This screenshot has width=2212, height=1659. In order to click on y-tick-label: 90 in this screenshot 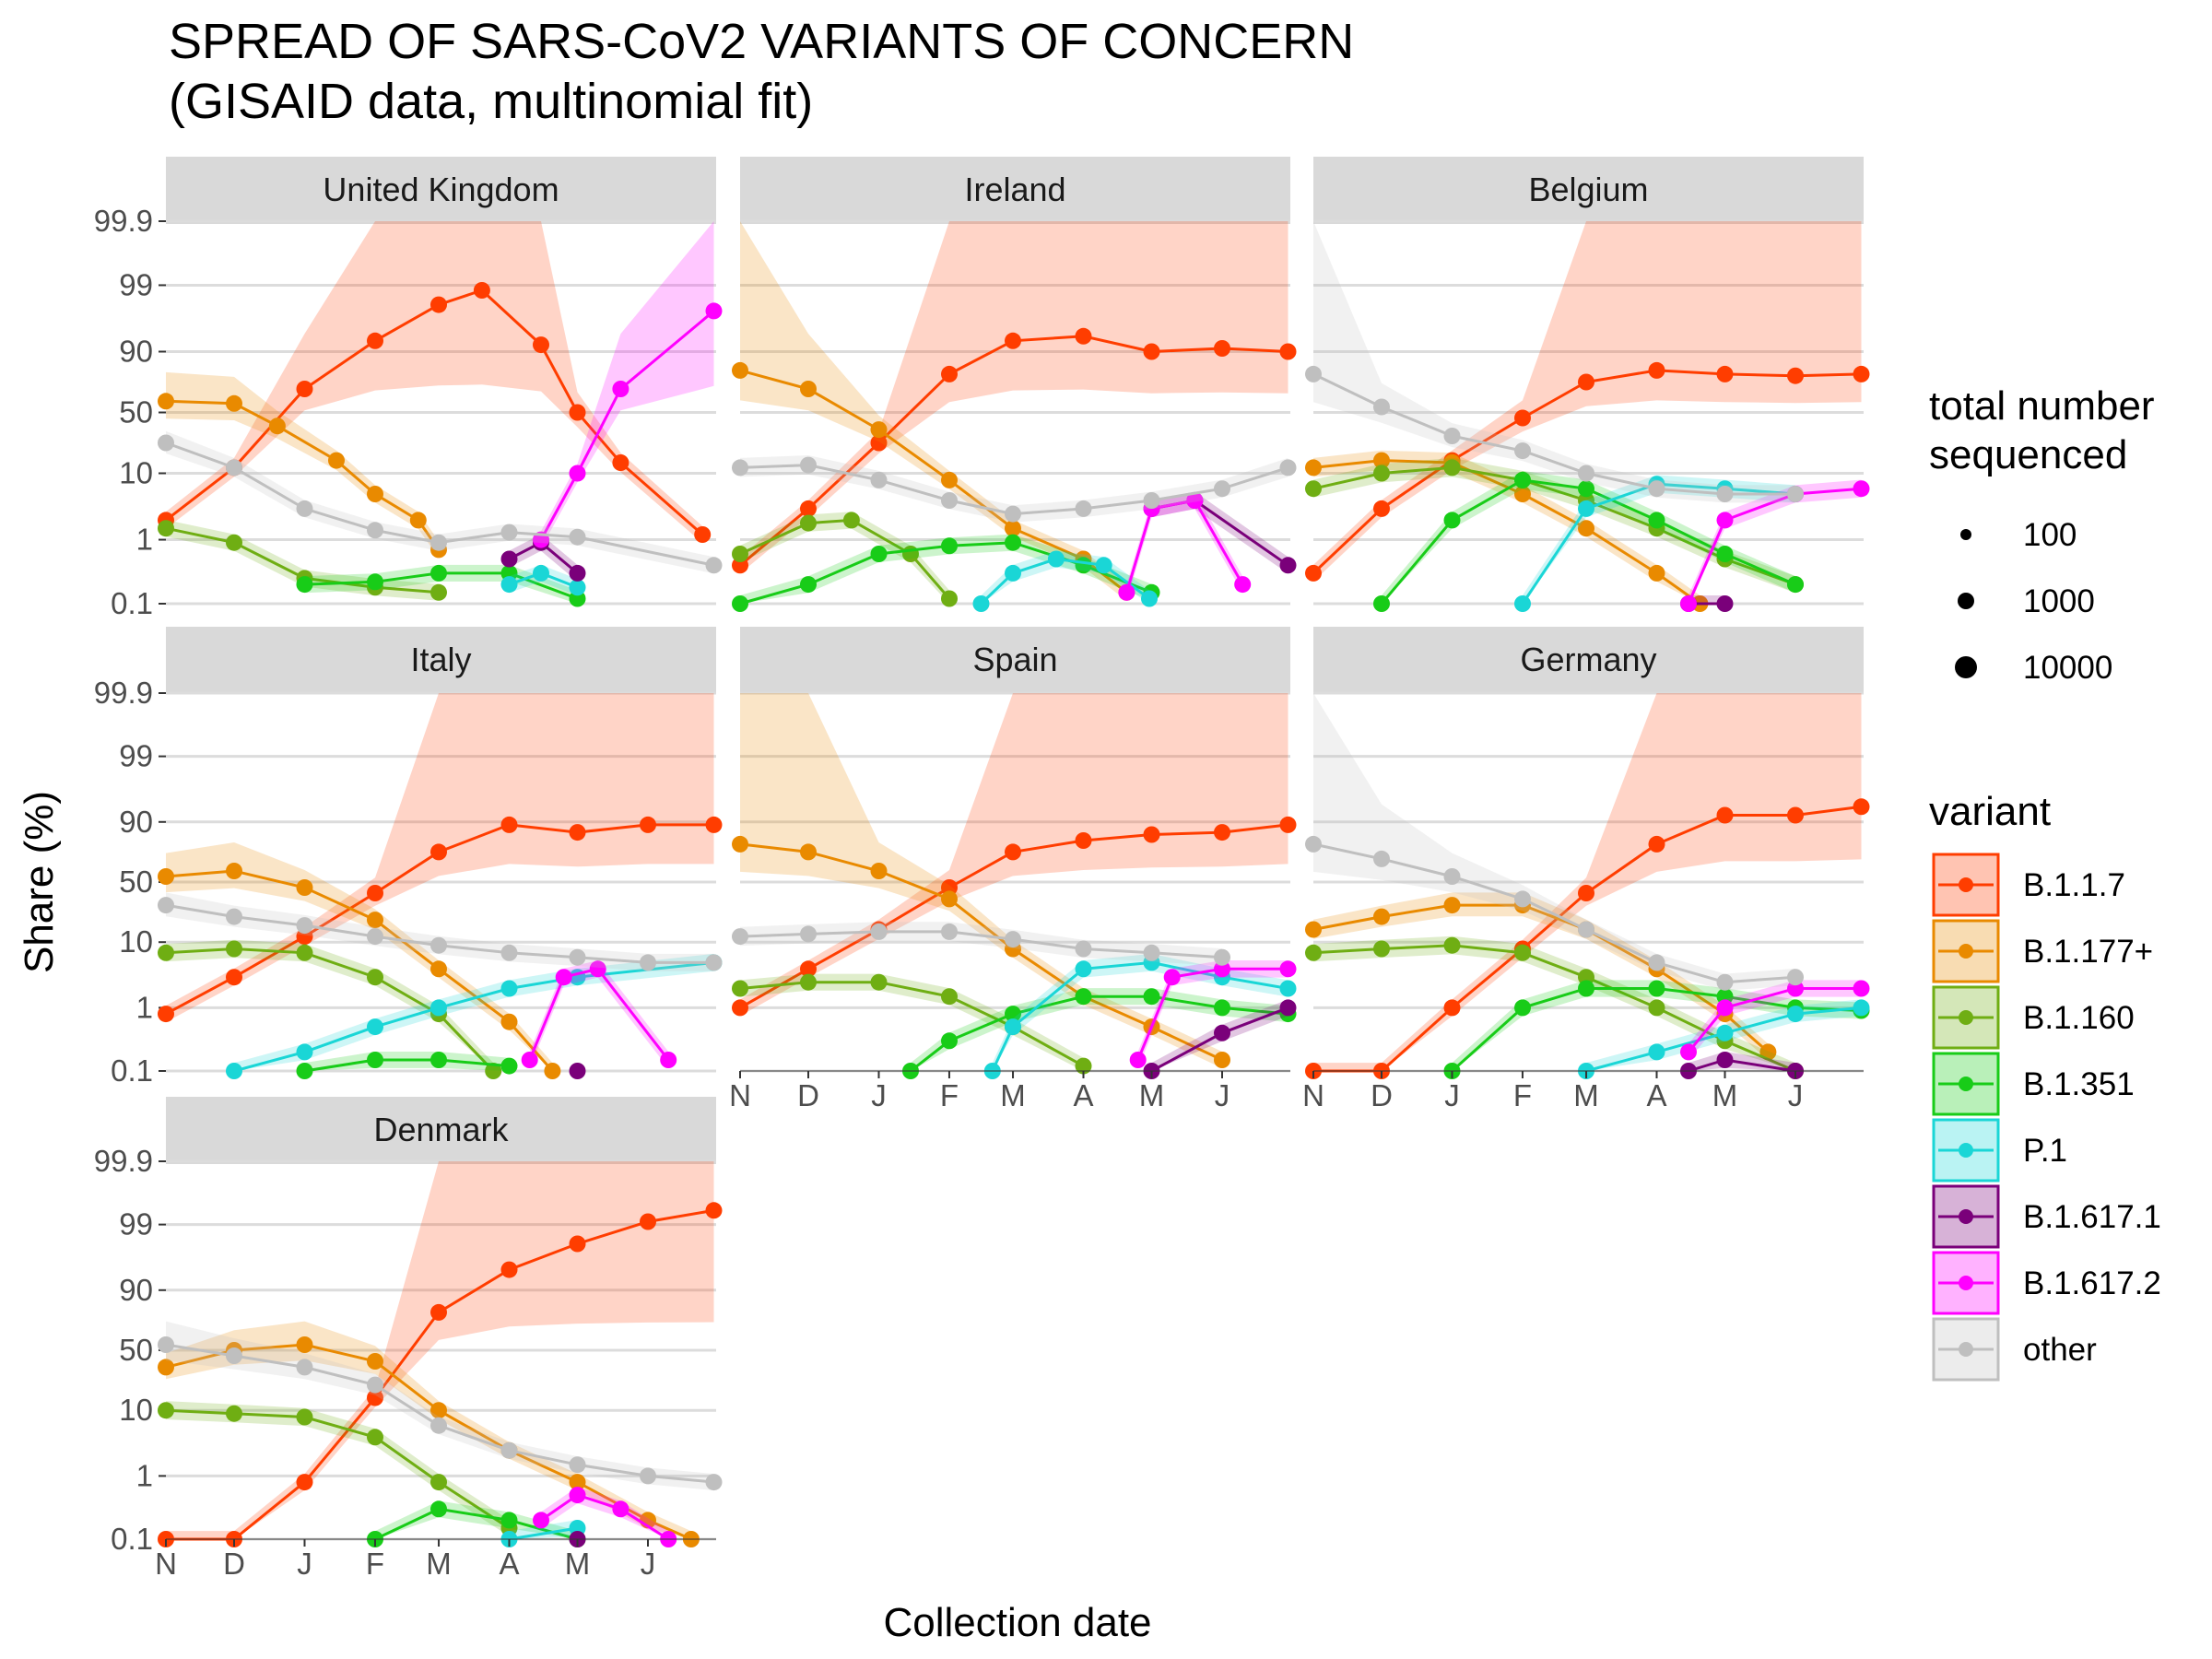, I will do `click(136, 822)`.